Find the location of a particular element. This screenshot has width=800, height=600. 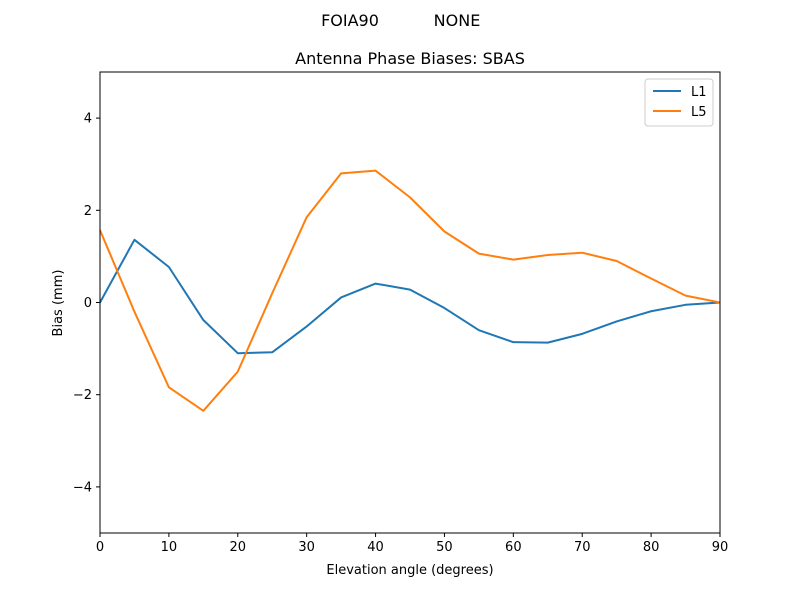

x-tick-label: 50 is located at coordinates (444, 547).